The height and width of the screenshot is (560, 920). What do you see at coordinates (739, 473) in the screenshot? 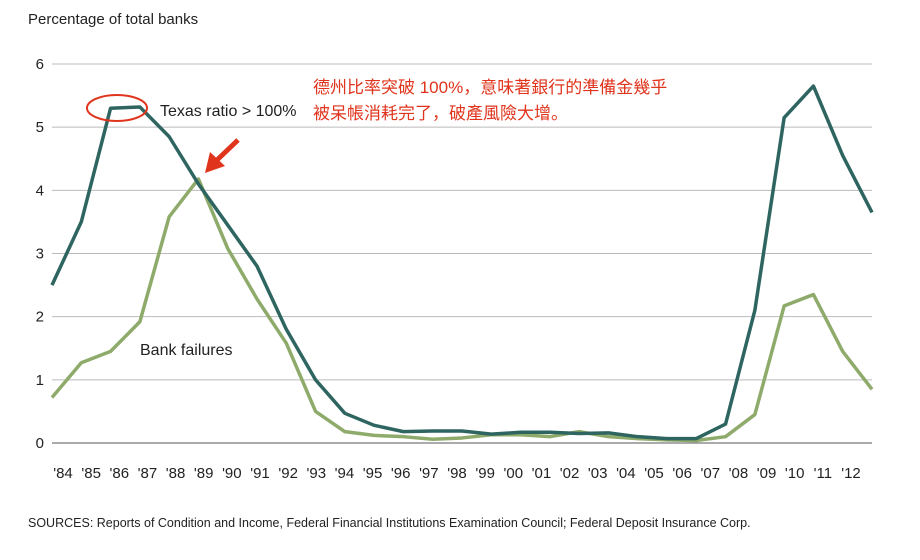
I see `x-tick-label: '08` at bounding box center [739, 473].